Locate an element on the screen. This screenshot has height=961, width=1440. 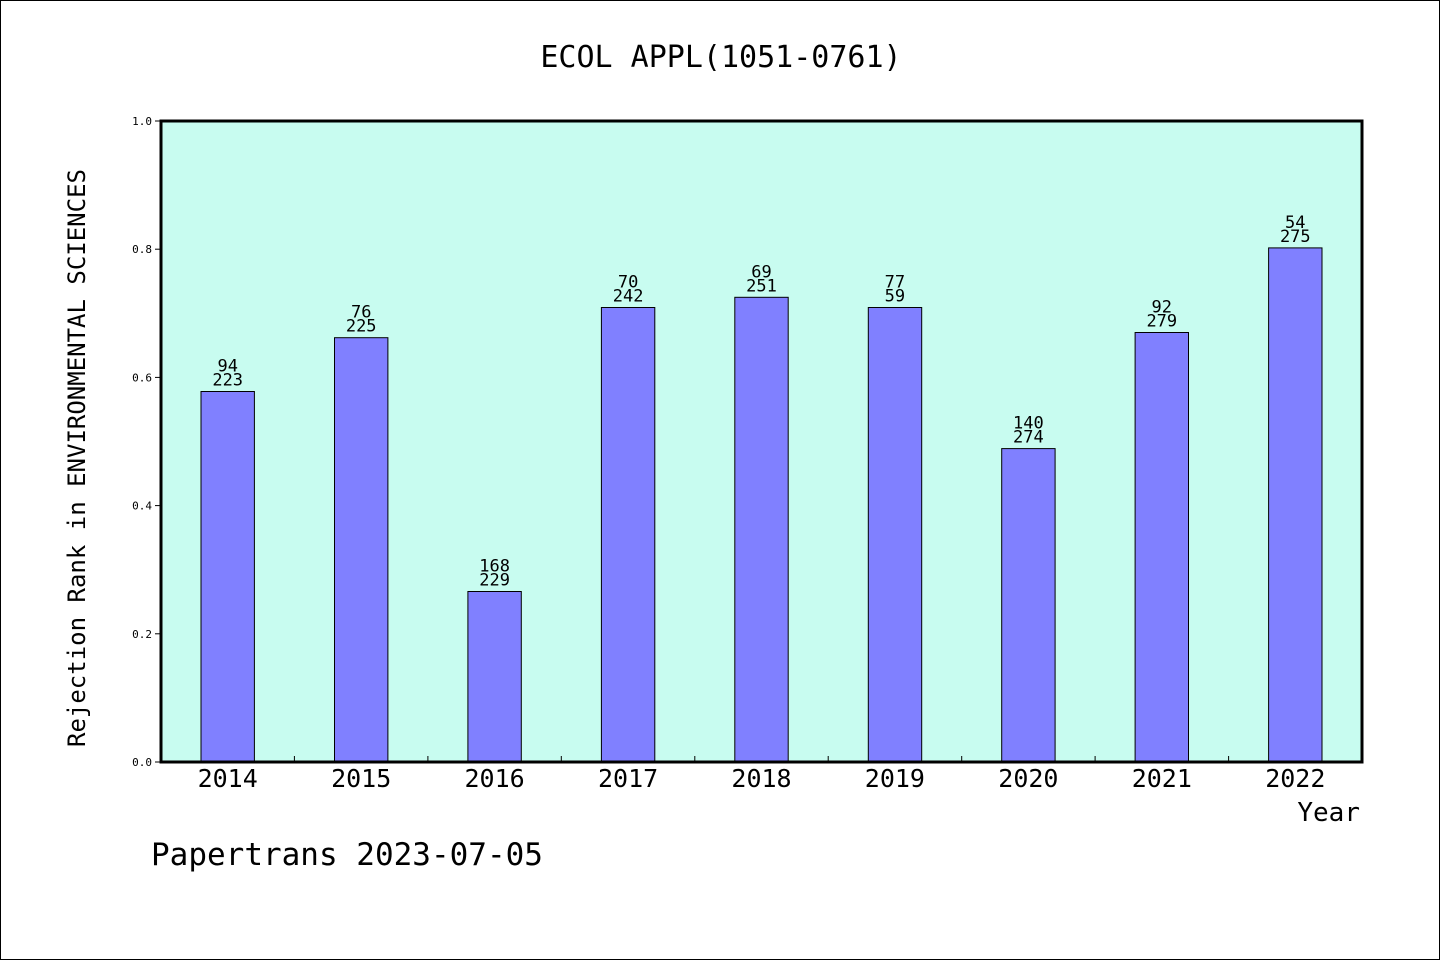
bar-rank-label: 168 is located at coordinates (494, 567).